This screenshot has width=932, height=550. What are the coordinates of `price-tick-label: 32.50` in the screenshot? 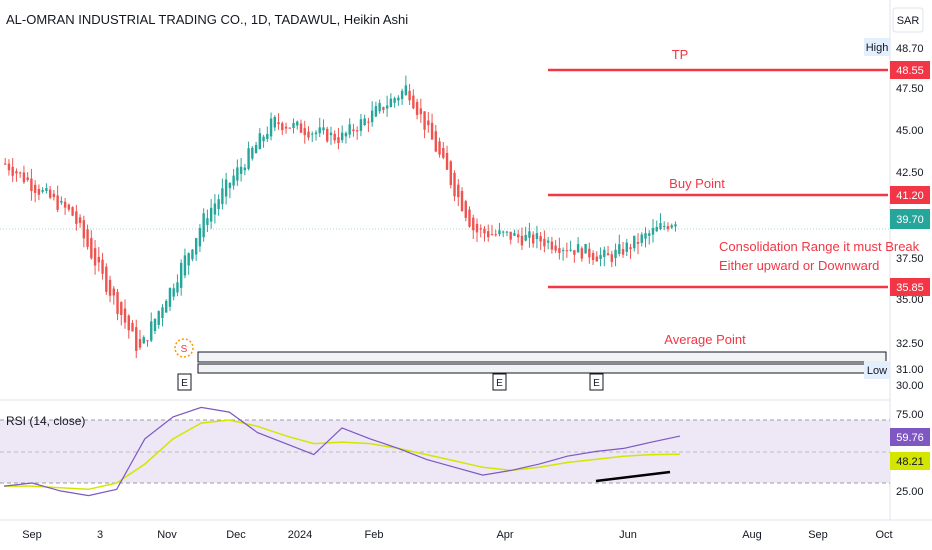 It's located at (910, 344).